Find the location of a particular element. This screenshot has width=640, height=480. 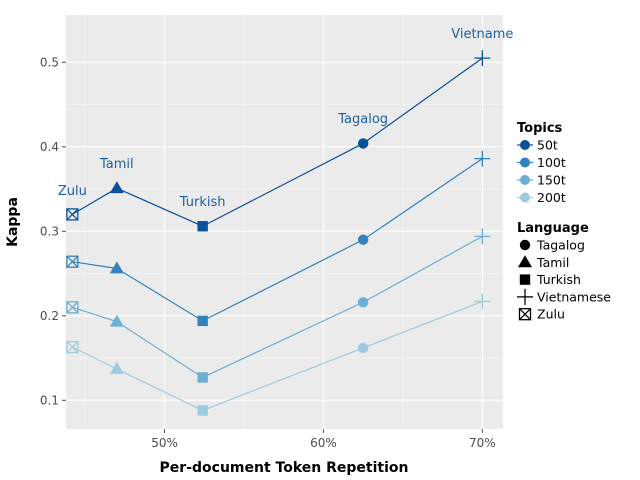

legend-item-language: Zulu is located at coordinates (541, 314).